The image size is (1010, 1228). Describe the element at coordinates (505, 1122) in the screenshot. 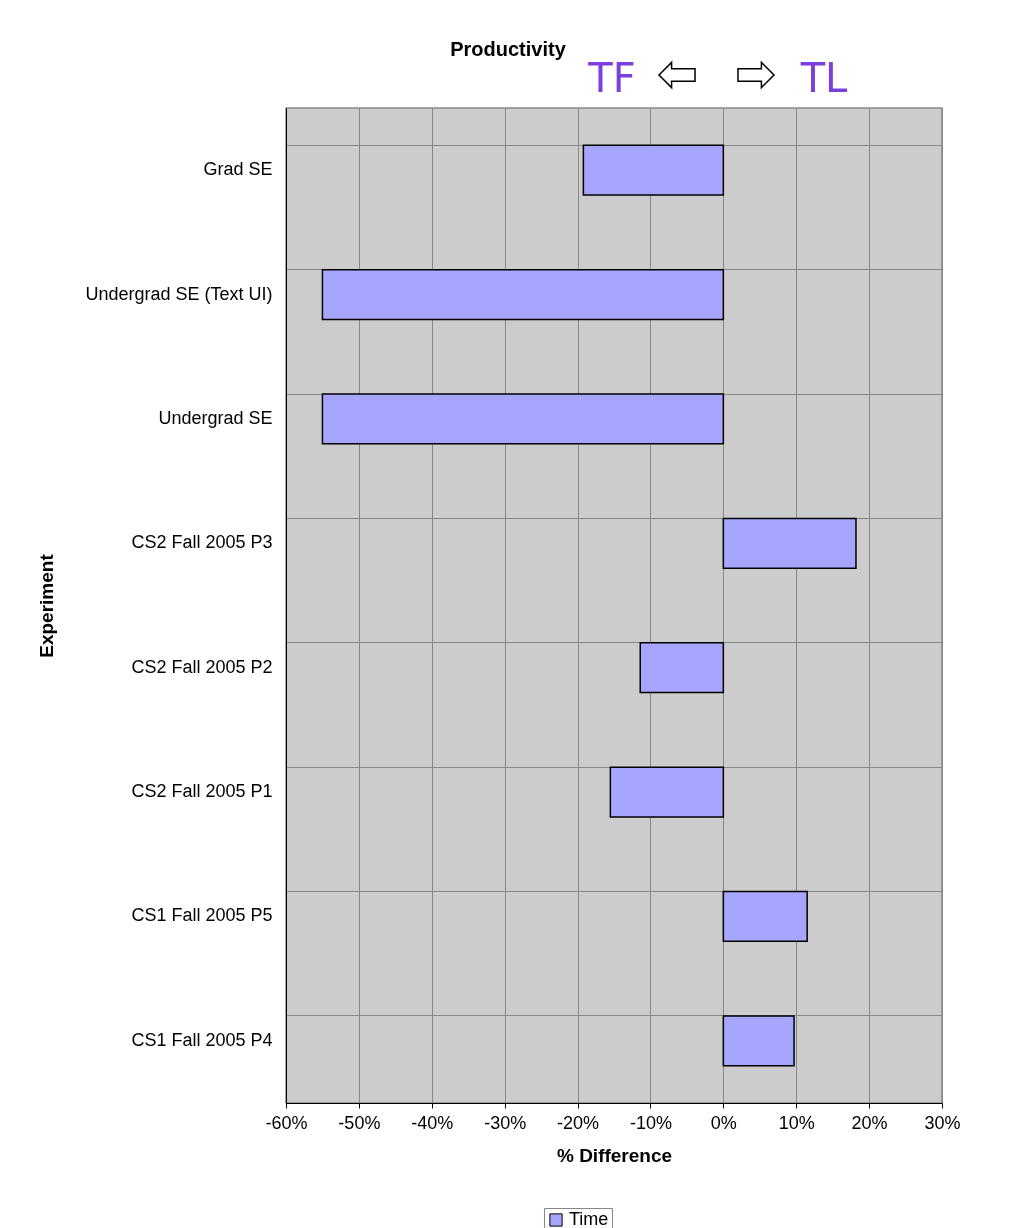

I see `x-tick-label: -30%` at that location.